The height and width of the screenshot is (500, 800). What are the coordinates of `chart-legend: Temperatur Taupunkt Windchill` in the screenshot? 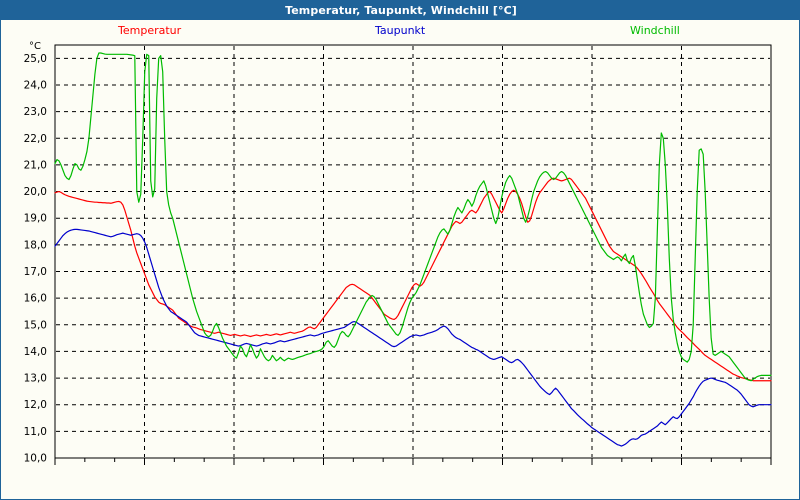 It's located at (400, 31).